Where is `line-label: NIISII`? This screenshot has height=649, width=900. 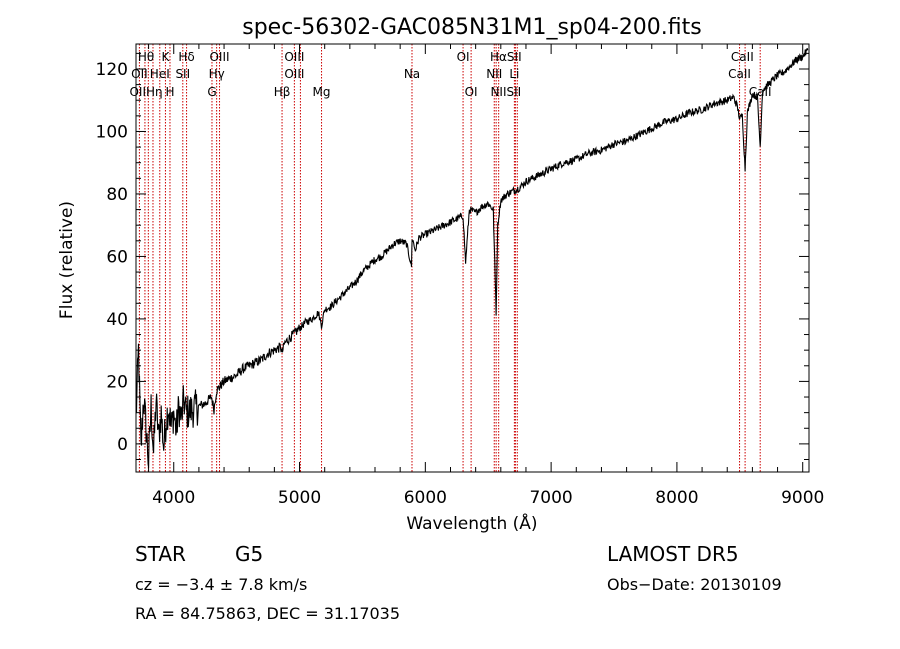
line-label: NIISII is located at coordinates (505, 92).